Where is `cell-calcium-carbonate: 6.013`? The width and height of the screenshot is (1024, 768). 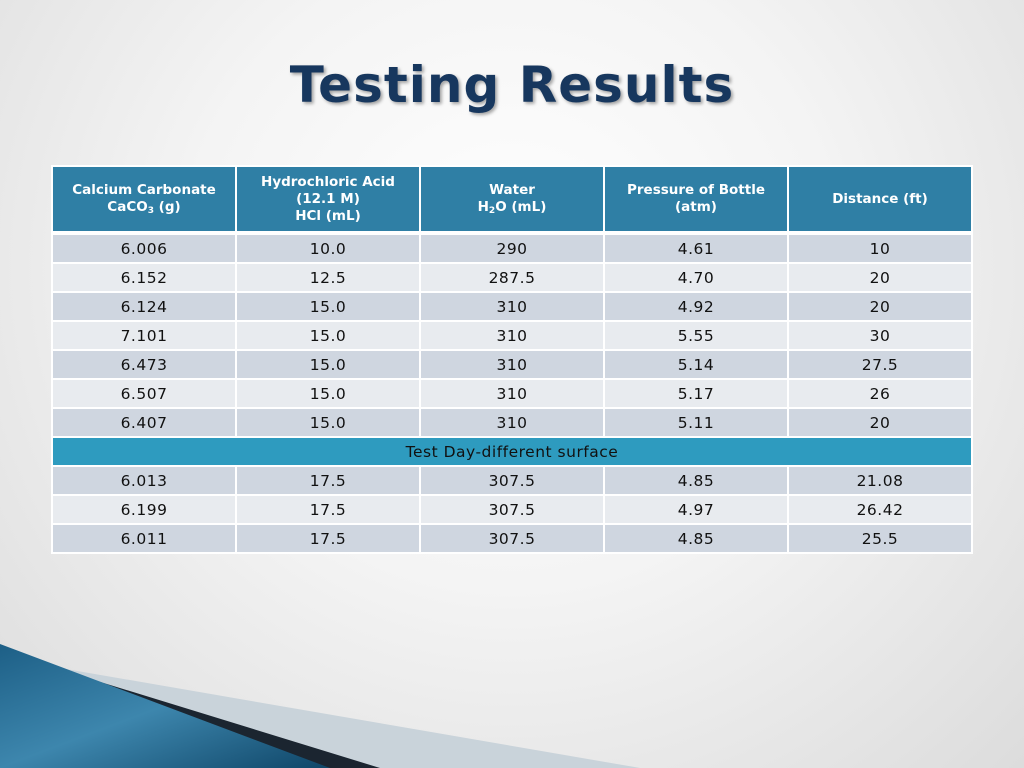
cell-calcium-carbonate: 6.013 is located at coordinates (144, 480).